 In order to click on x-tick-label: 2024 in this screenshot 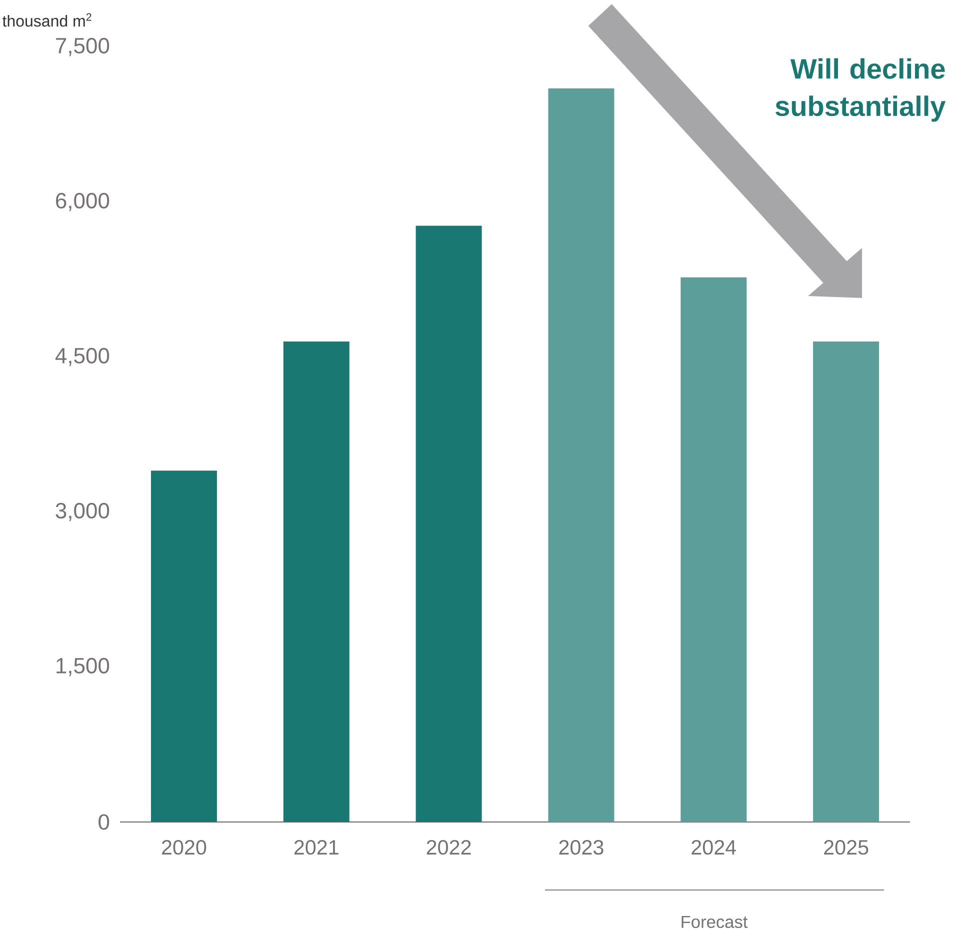, I will do `click(714, 847)`.